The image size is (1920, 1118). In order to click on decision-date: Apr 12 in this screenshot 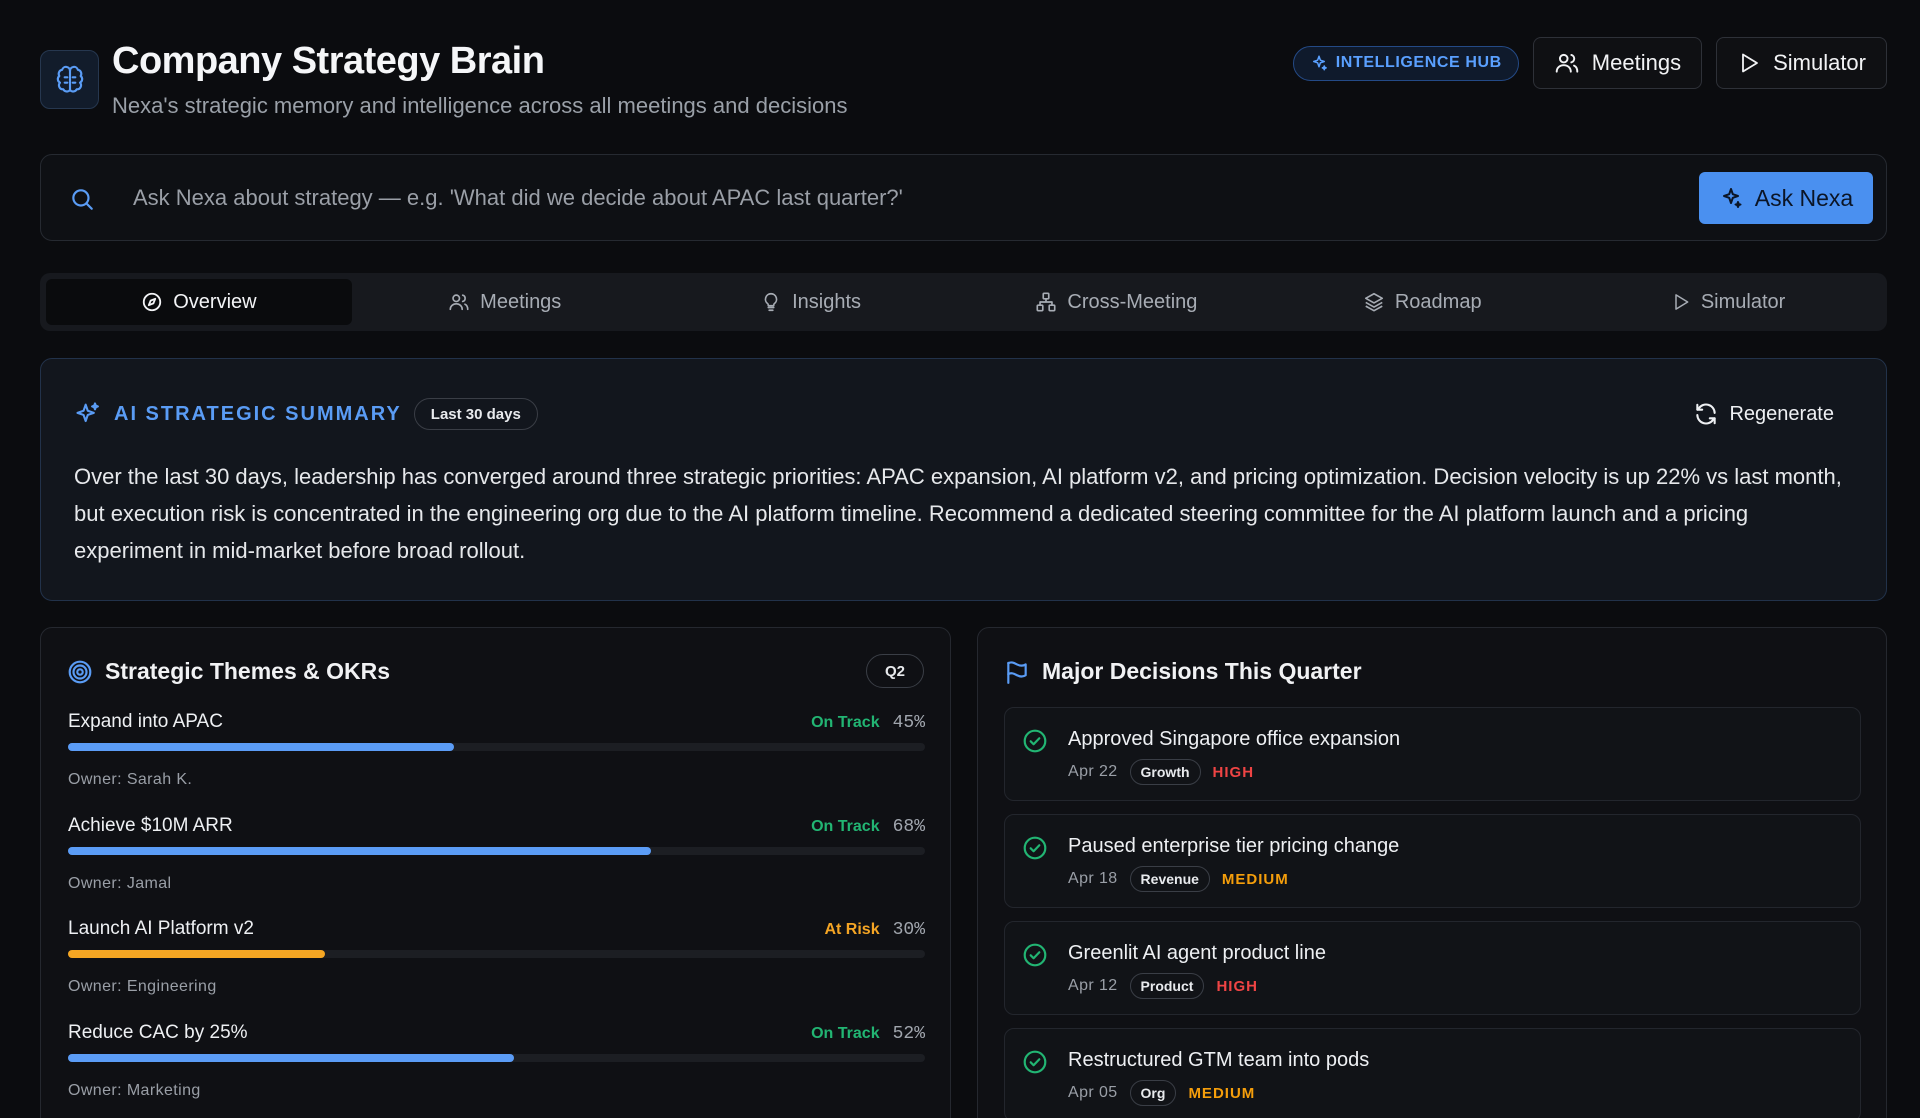, I will do `click(1093, 985)`.